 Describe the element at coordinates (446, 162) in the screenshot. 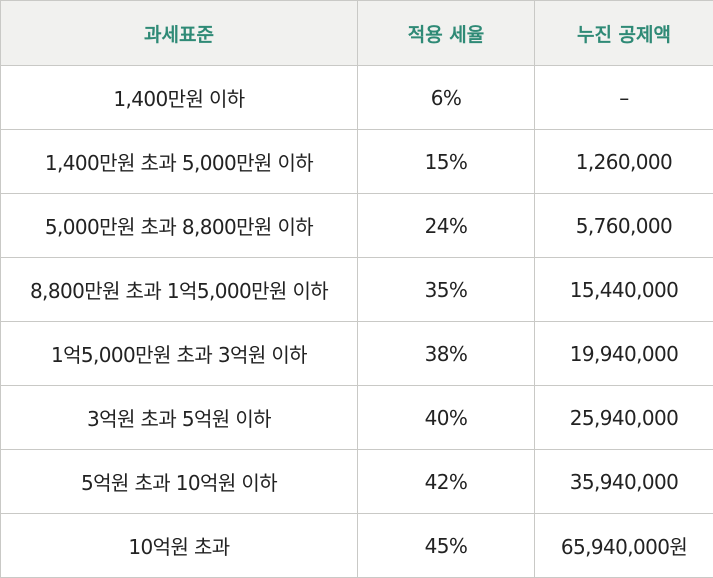

I see `cell-tax-rate: 15%` at that location.